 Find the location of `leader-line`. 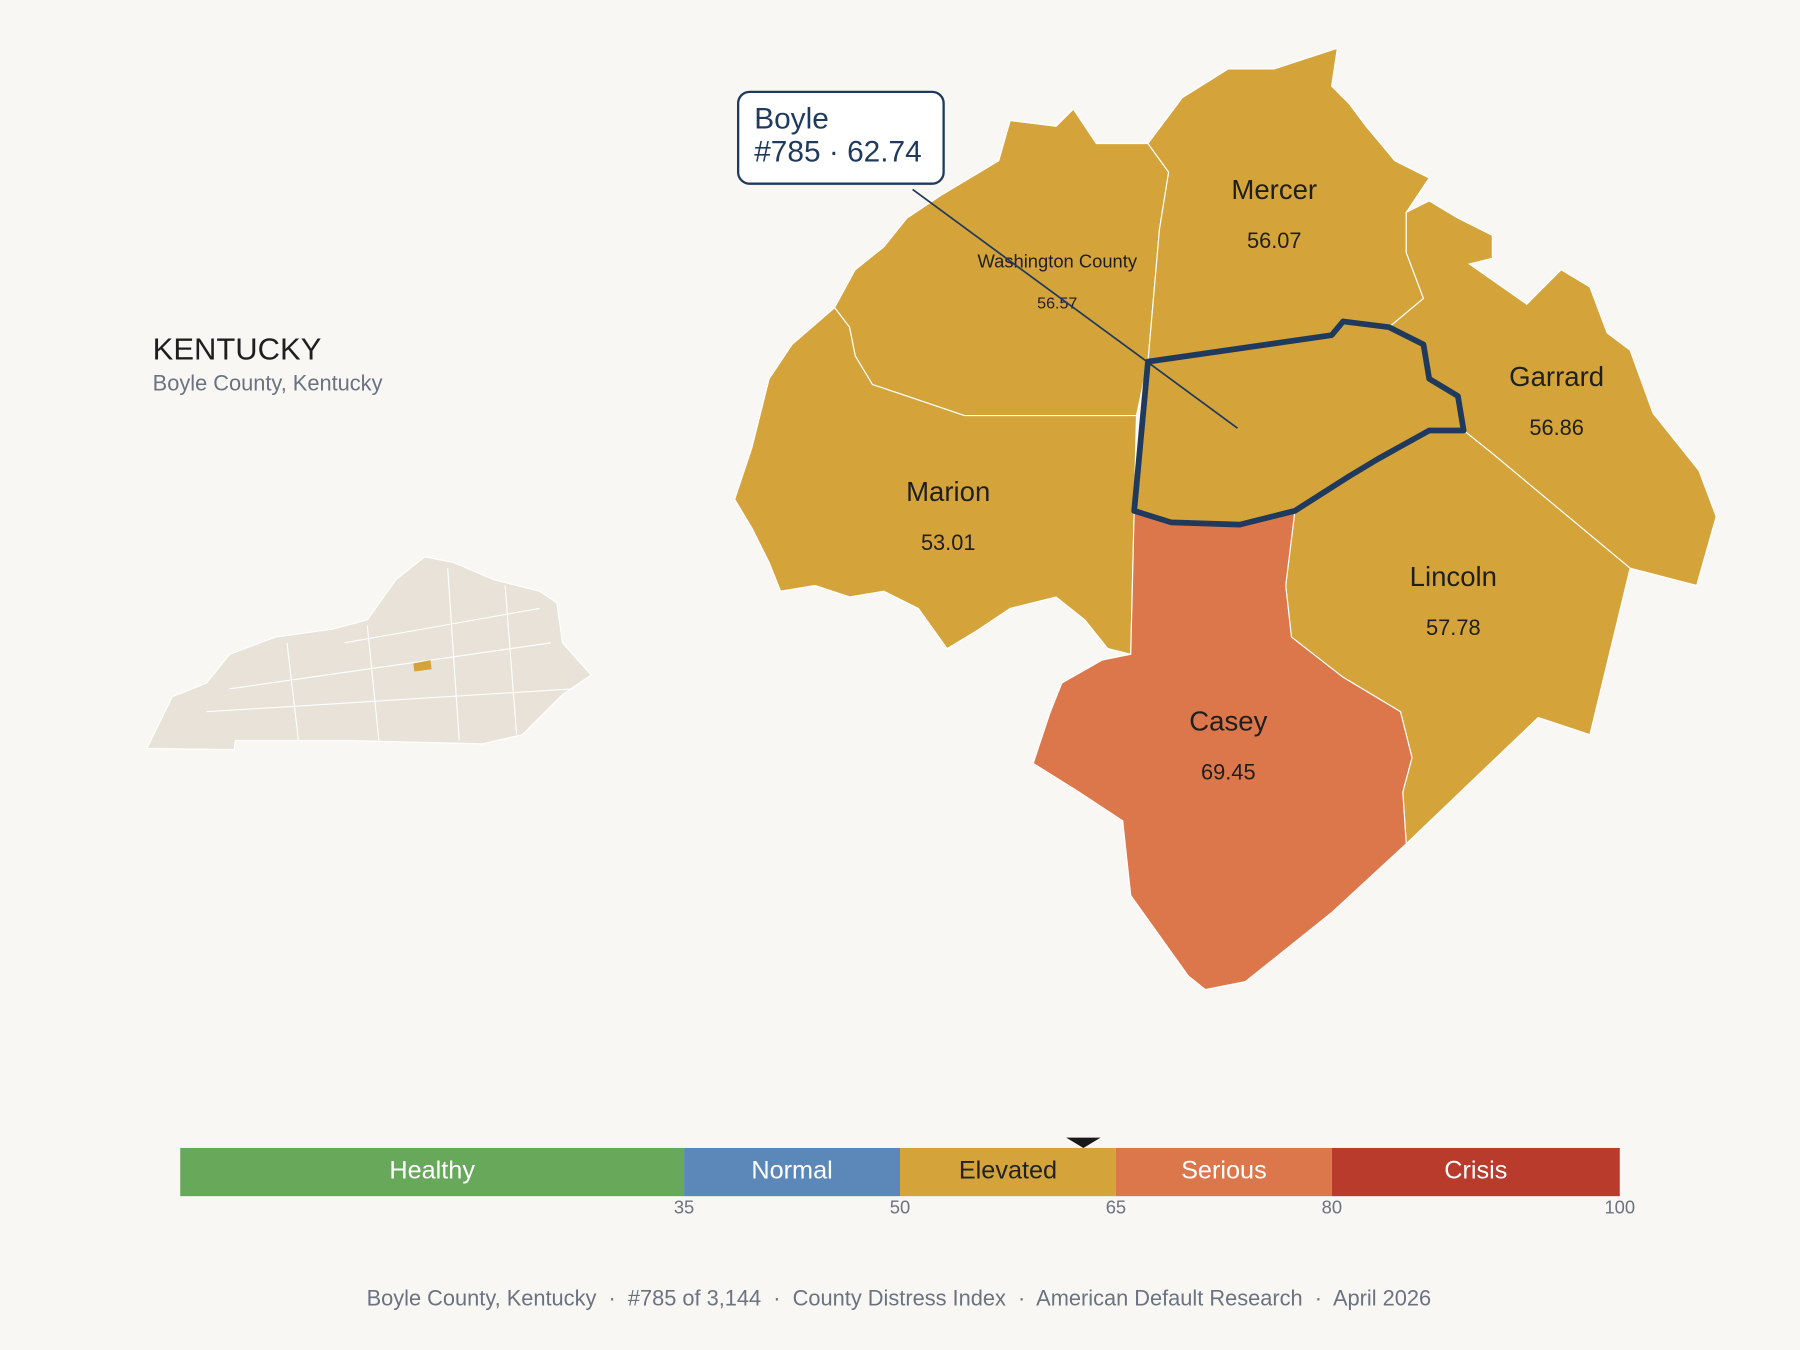

leader-line is located at coordinates (1075, 308).